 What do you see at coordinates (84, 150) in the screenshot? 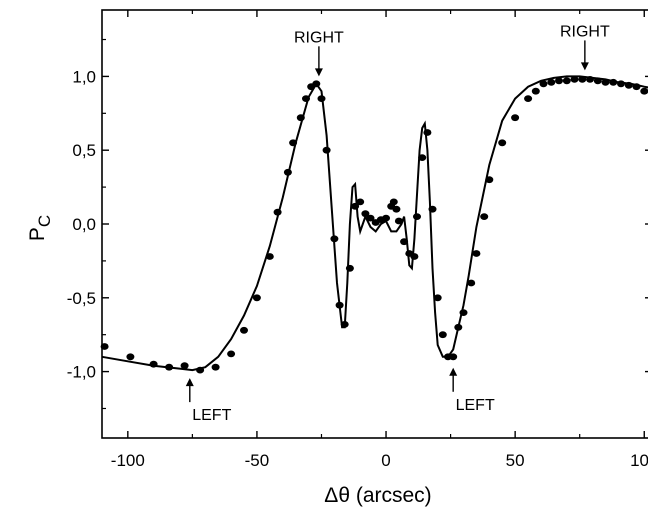
I see `y-tick-label: 0,5` at bounding box center [84, 150].